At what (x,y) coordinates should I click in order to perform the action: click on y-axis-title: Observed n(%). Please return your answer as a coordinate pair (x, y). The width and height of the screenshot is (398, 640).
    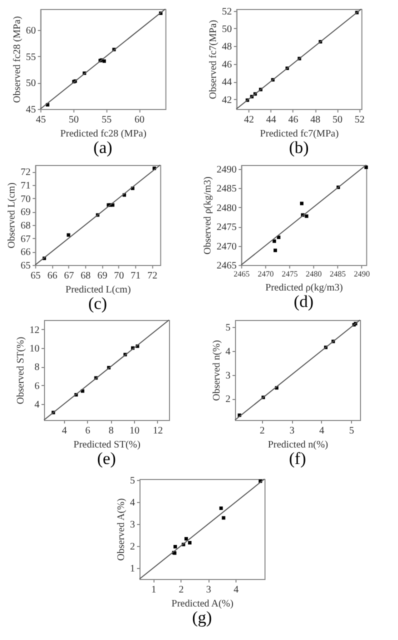
    Looking at the image, I should click on (217, 370).